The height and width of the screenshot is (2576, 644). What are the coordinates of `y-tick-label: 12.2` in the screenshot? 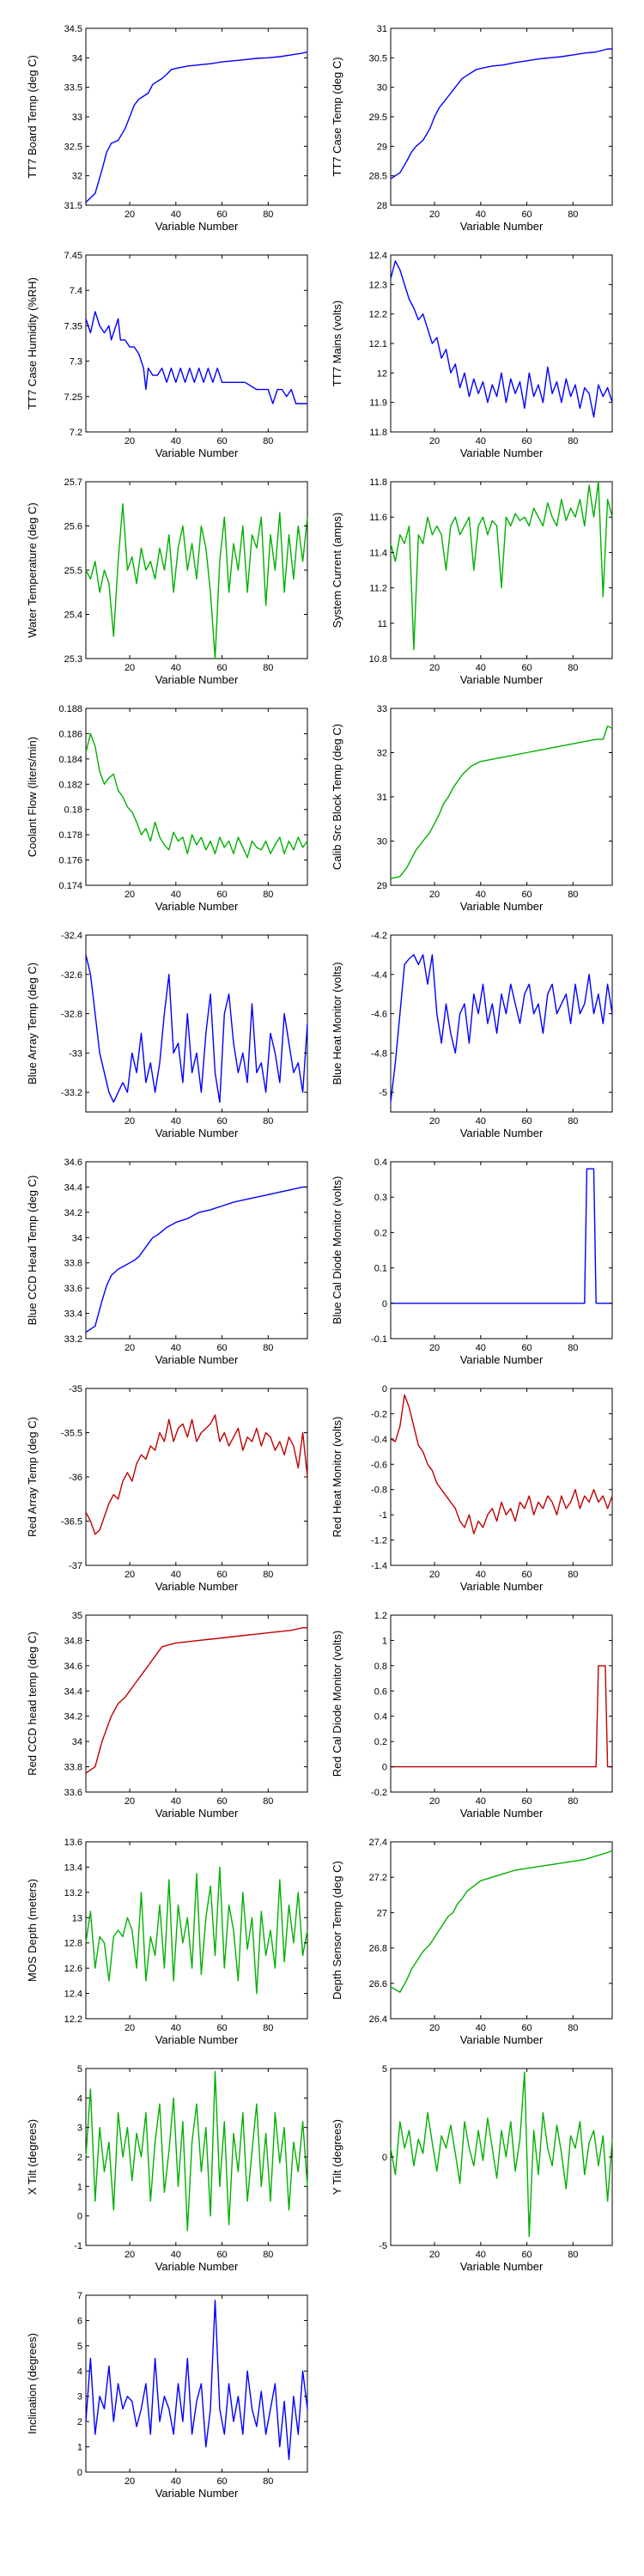 It's located at (378, 315).